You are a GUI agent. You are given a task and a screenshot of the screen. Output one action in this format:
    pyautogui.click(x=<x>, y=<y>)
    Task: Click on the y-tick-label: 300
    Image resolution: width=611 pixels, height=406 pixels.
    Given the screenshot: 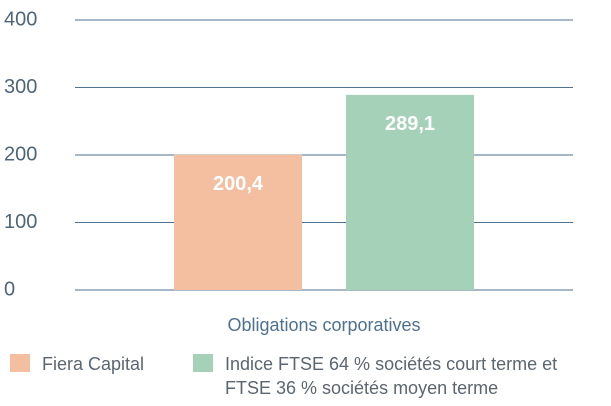 What is the action you would take?
    pyautogui.click(x=20, y=87)
    